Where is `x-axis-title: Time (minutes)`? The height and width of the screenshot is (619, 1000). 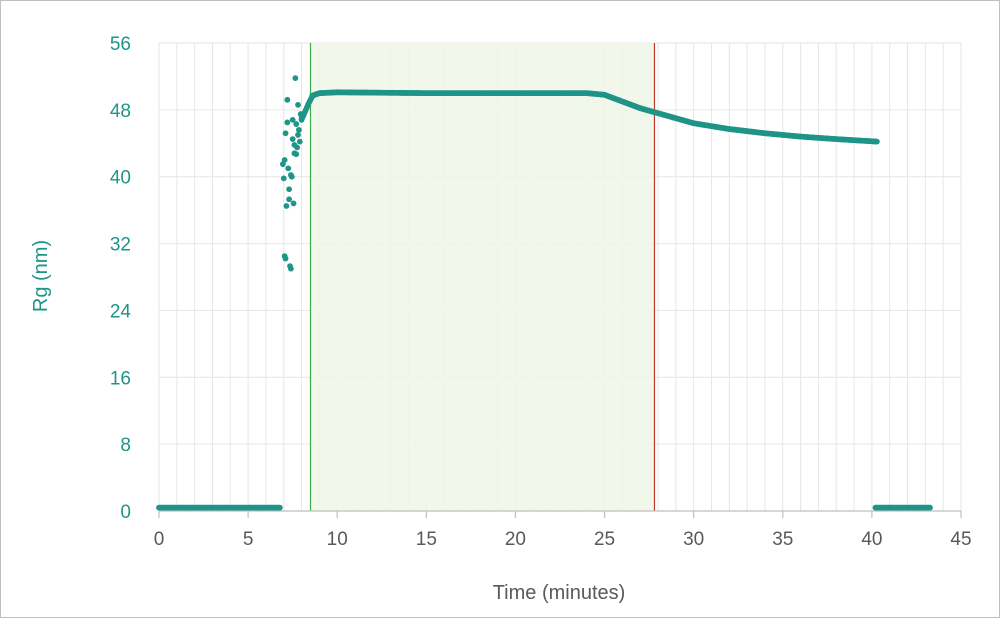 x-axis-title: Time (minutes) is located at coordinates (559, 593).